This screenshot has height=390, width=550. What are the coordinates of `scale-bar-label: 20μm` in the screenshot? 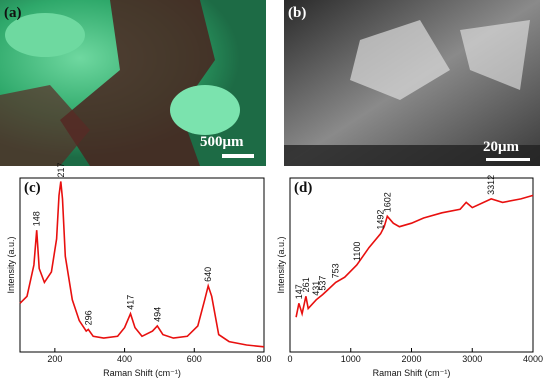 It's located at (501, 147).